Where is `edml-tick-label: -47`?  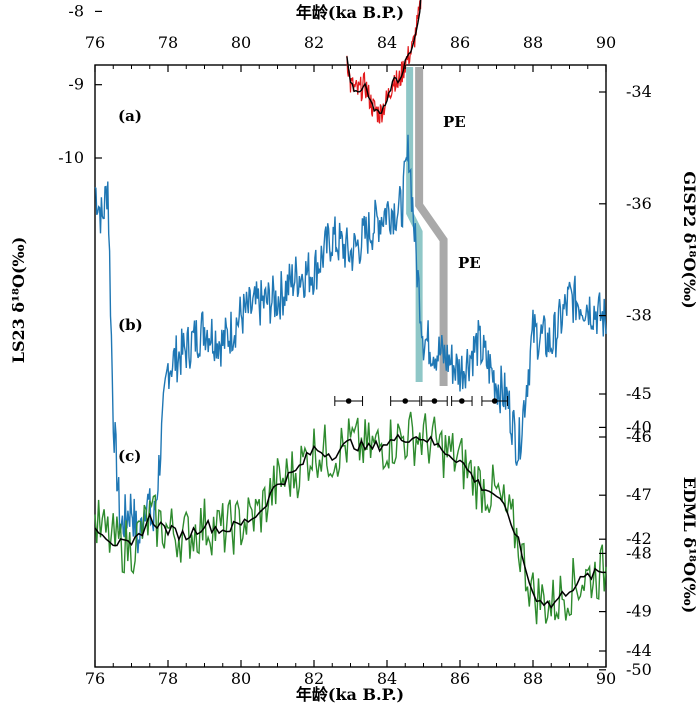
edml-tick-label: -47 is located at coordinates (639, 494).